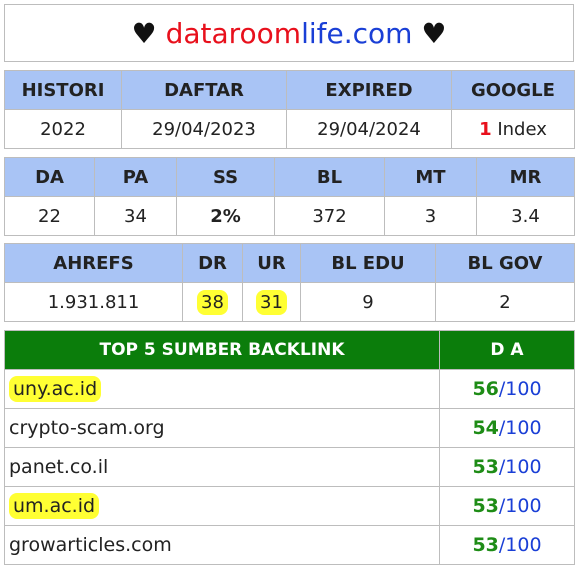 The height and width of the screenshot is (577, 578). What do you see at coordinates (225, 177) in the screenshot?
I see `header-ss: SS` at bounding box center [225, 177].